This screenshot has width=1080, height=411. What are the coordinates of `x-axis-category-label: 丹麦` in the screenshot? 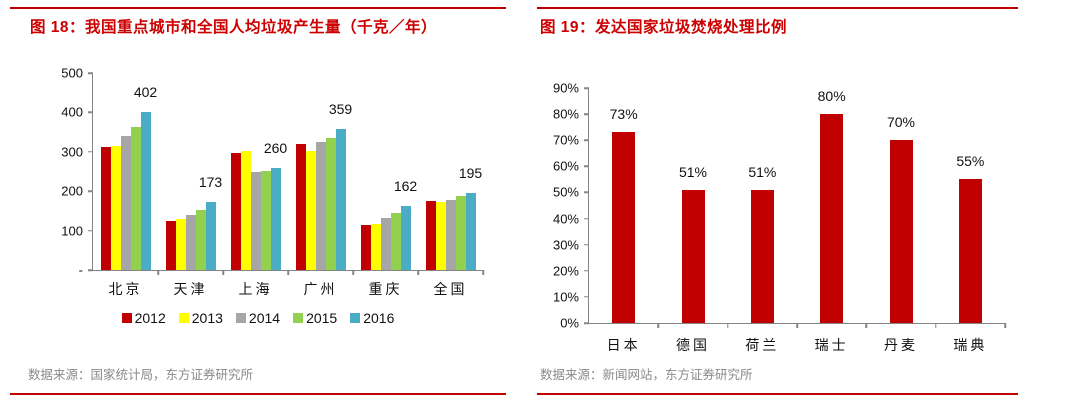 It's located at (901, 345).